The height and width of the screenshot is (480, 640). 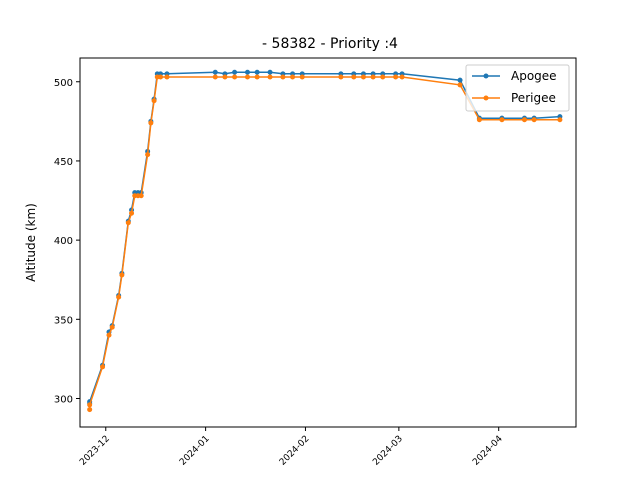 I want to click on y-tick-label: 300, so click(x=63, y=399).